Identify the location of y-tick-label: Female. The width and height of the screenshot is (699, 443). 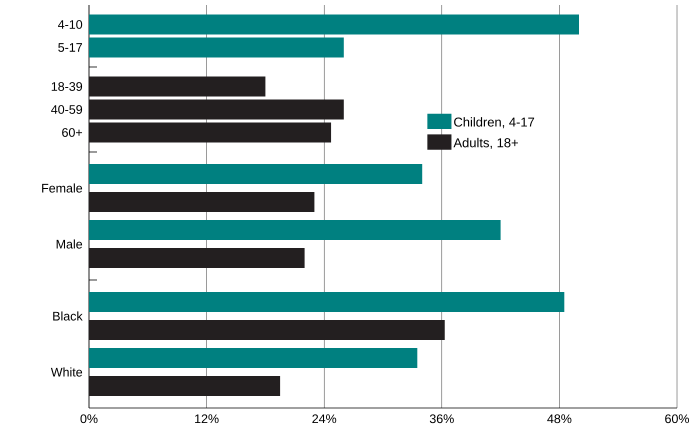
(62, 188).